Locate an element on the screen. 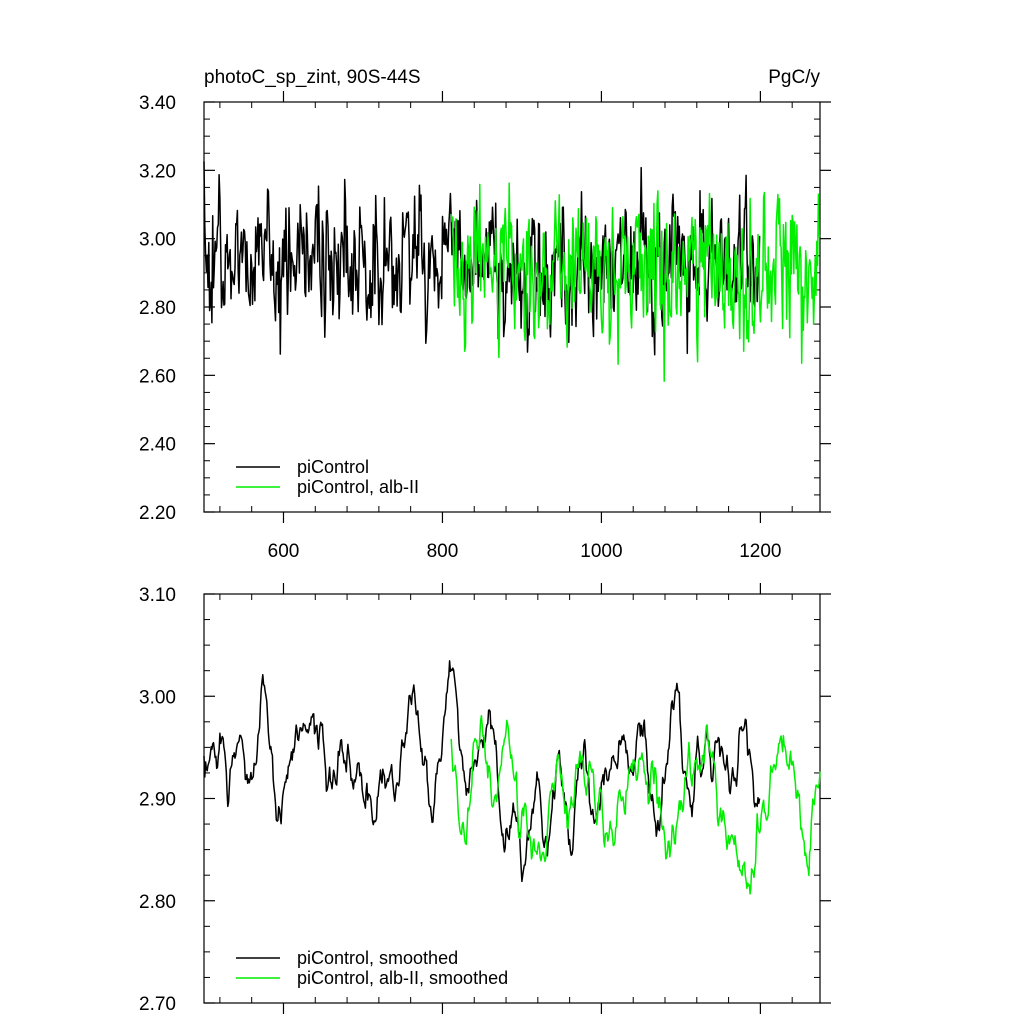 This screenshot has width=1024, height=1024. legend-label: piControl is located at coordinates (333, 467).